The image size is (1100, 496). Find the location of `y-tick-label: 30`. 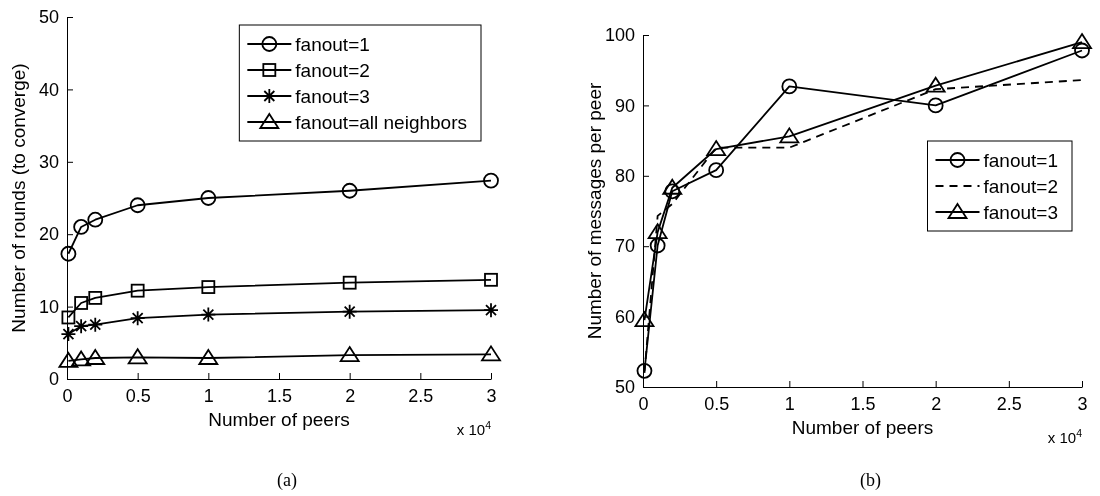

y-tick-label: 30 is located at coordinates (48, 162).